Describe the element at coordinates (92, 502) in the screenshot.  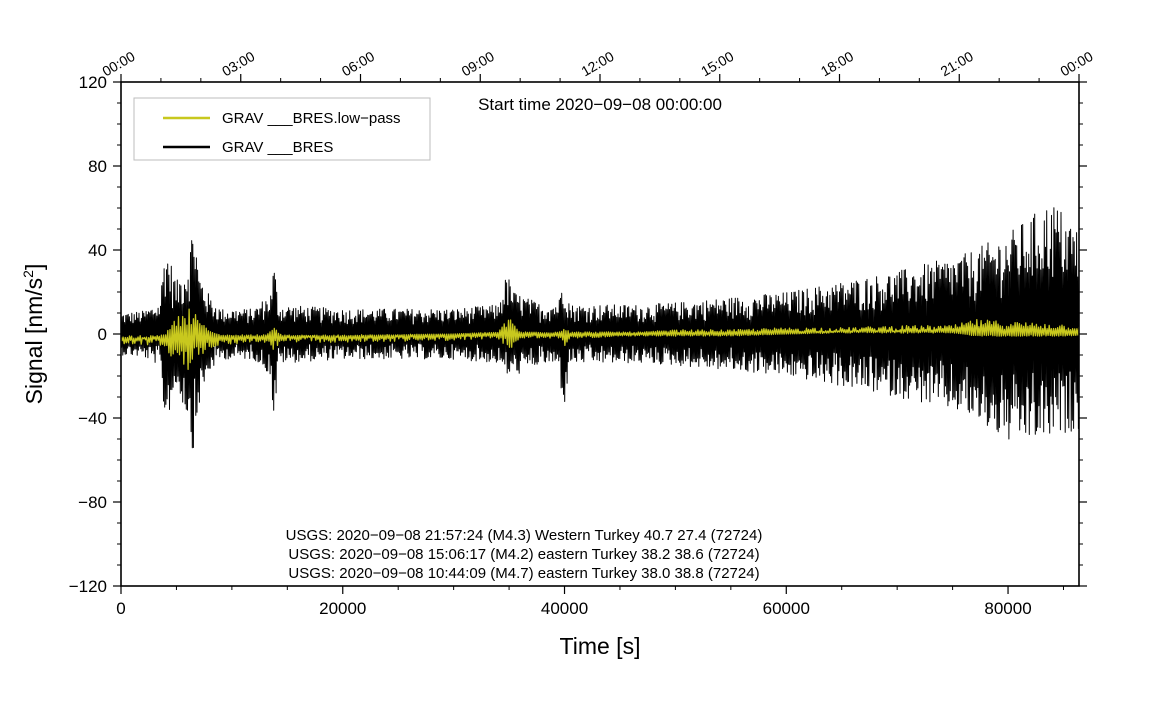
I see `y-tick-label: −80` at that location.